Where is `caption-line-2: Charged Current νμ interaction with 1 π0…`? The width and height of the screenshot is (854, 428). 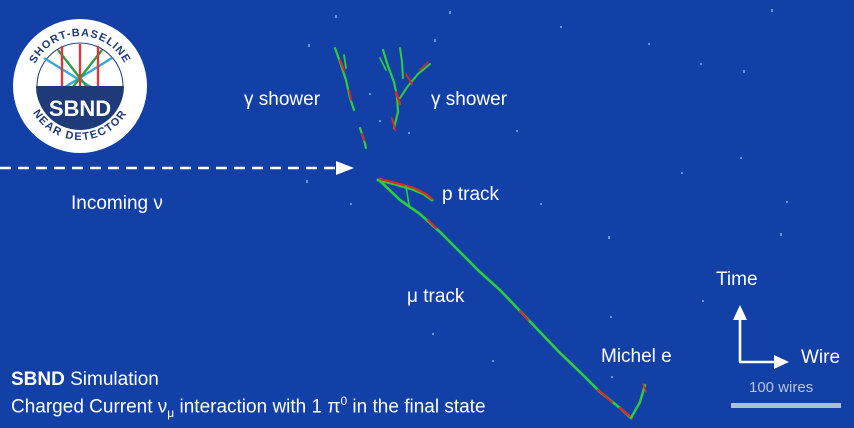
caption-line-2: Charged Current νμ interaction with 1 π0… is located at coordinates (248, 407).